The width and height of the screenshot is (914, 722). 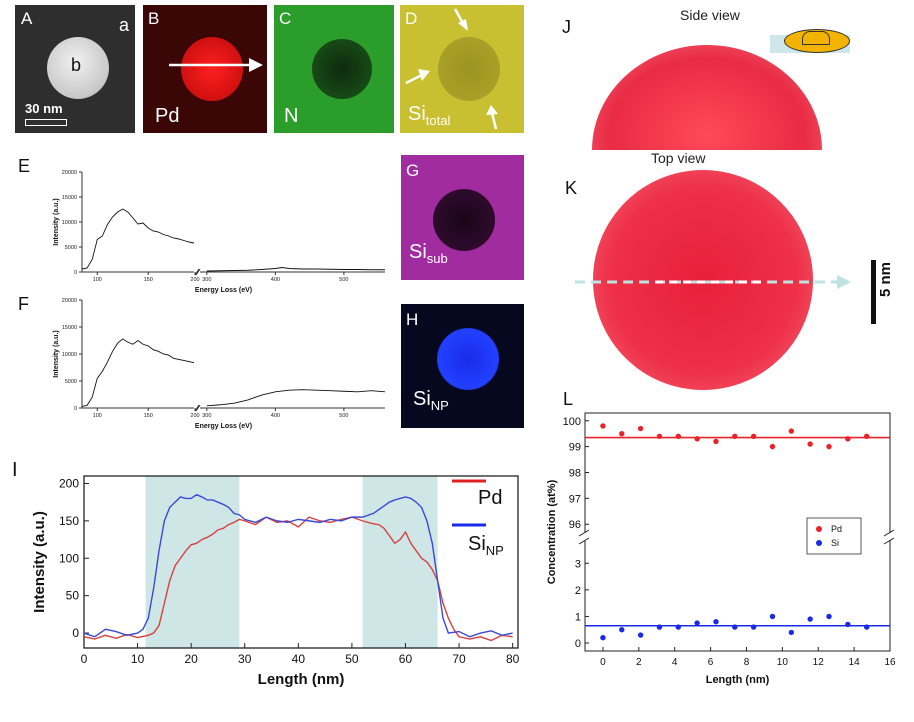 What do you see at coordinates (71, 382) in the screenshot?
I see `y-tick-label: 5000` at bounding box center [71, 382].